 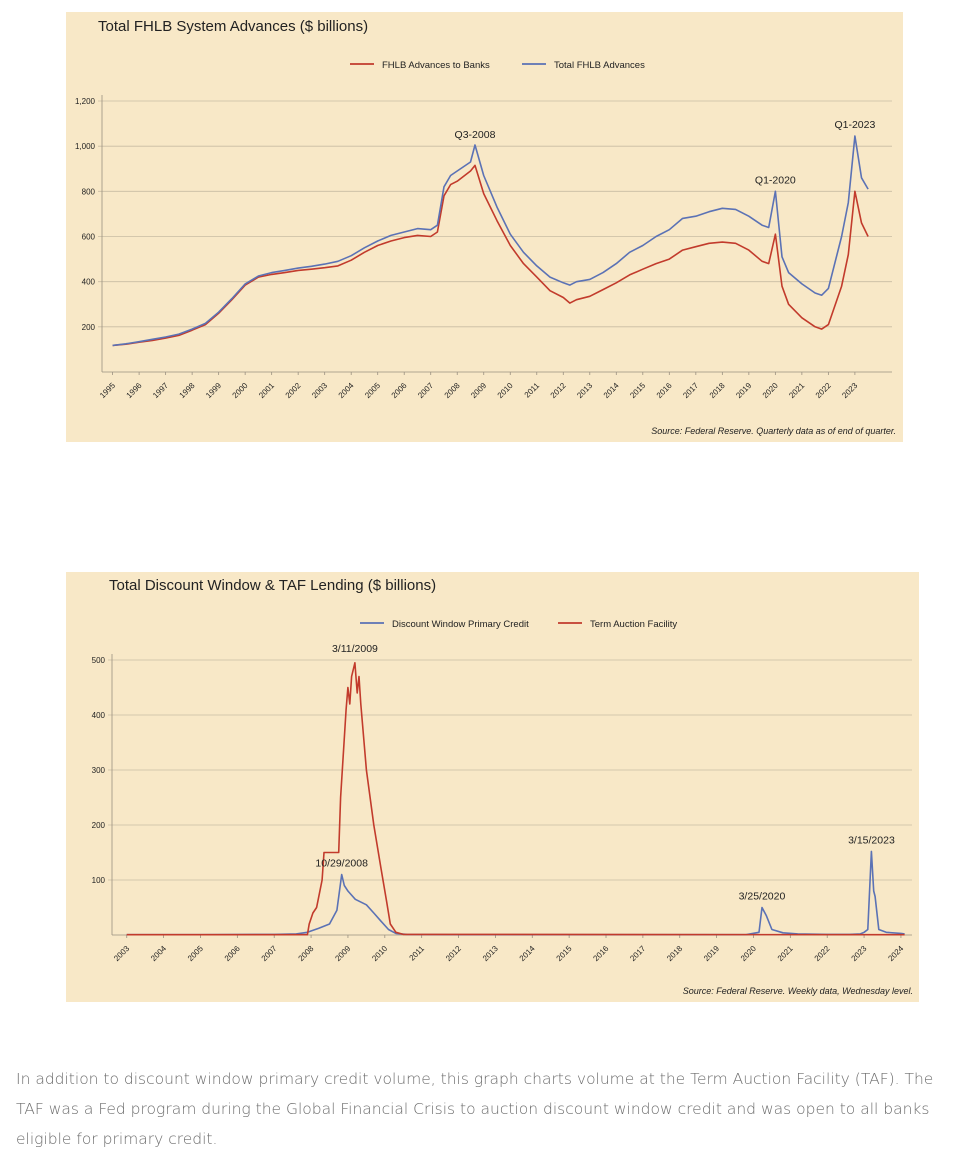 I want to click on peak-annotation: 10/29/2008, so click(x=341, y=864).